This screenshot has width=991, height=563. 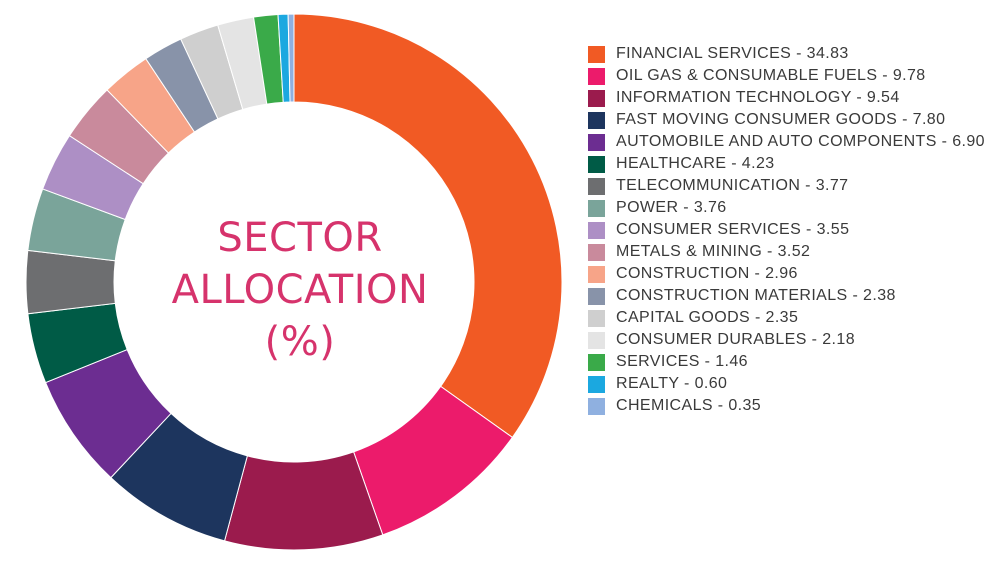 I want to click on legend-item: POWER - 3.76, so click(x=788, y=208).